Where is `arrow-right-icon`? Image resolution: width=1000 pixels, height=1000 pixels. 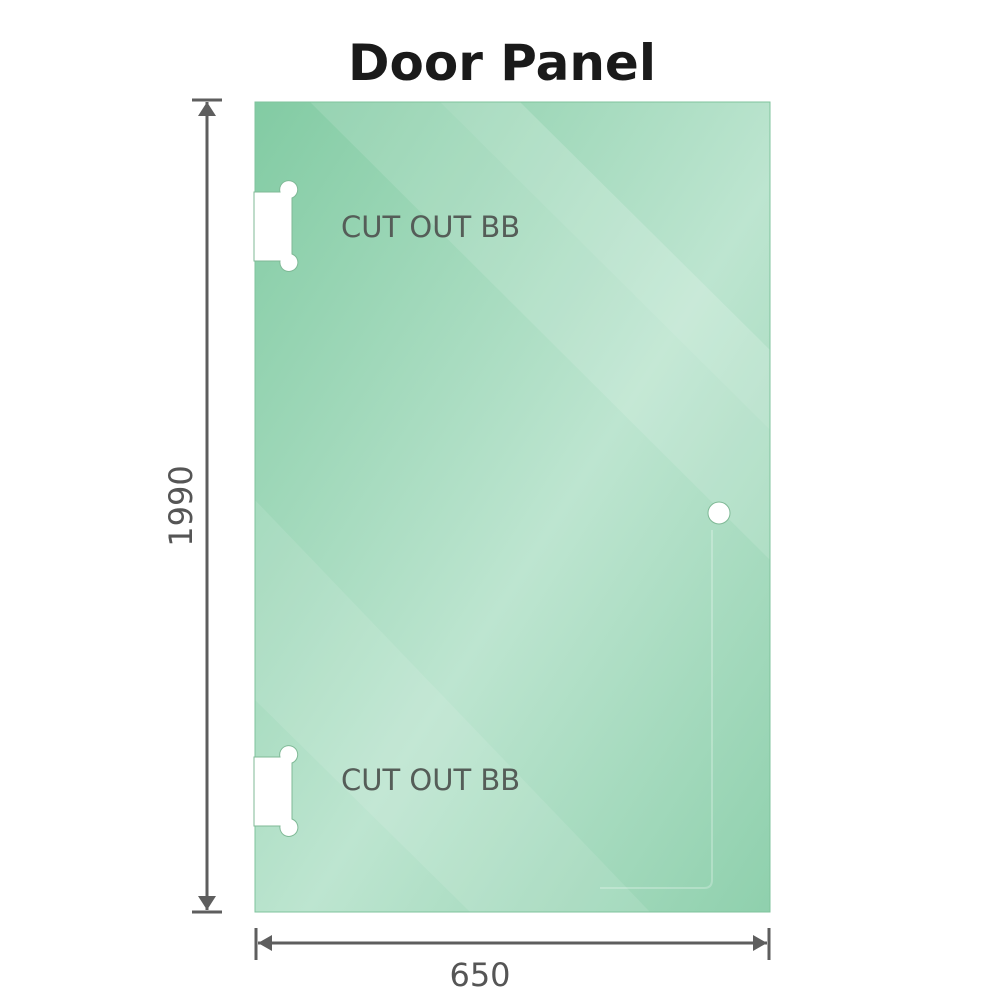 arrow-right-icon is located at coordinates (760, 943).